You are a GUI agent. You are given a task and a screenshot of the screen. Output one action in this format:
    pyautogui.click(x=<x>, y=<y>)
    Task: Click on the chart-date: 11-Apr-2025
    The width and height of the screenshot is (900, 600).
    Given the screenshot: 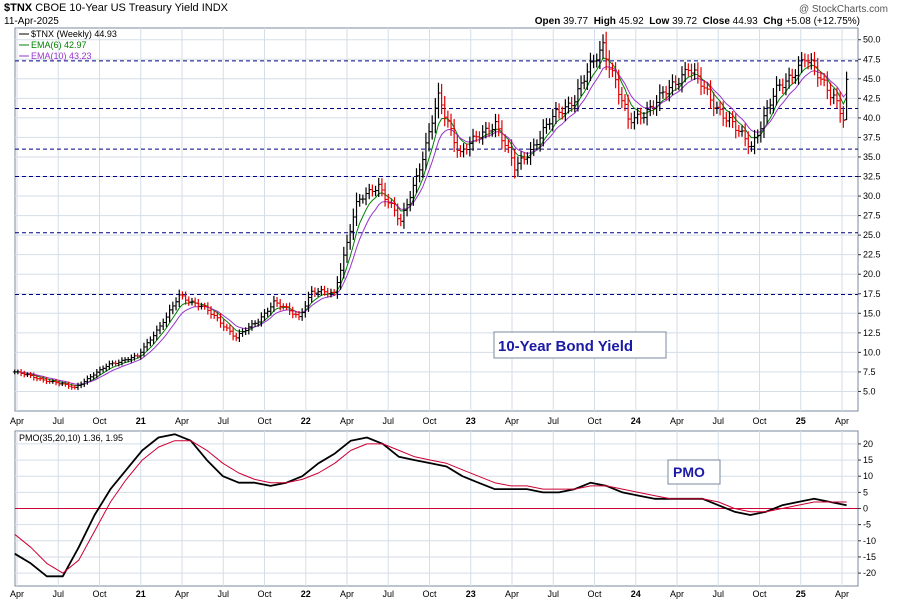 What is the action you would take?
    pyautogui.click(x=31, y=21)
    